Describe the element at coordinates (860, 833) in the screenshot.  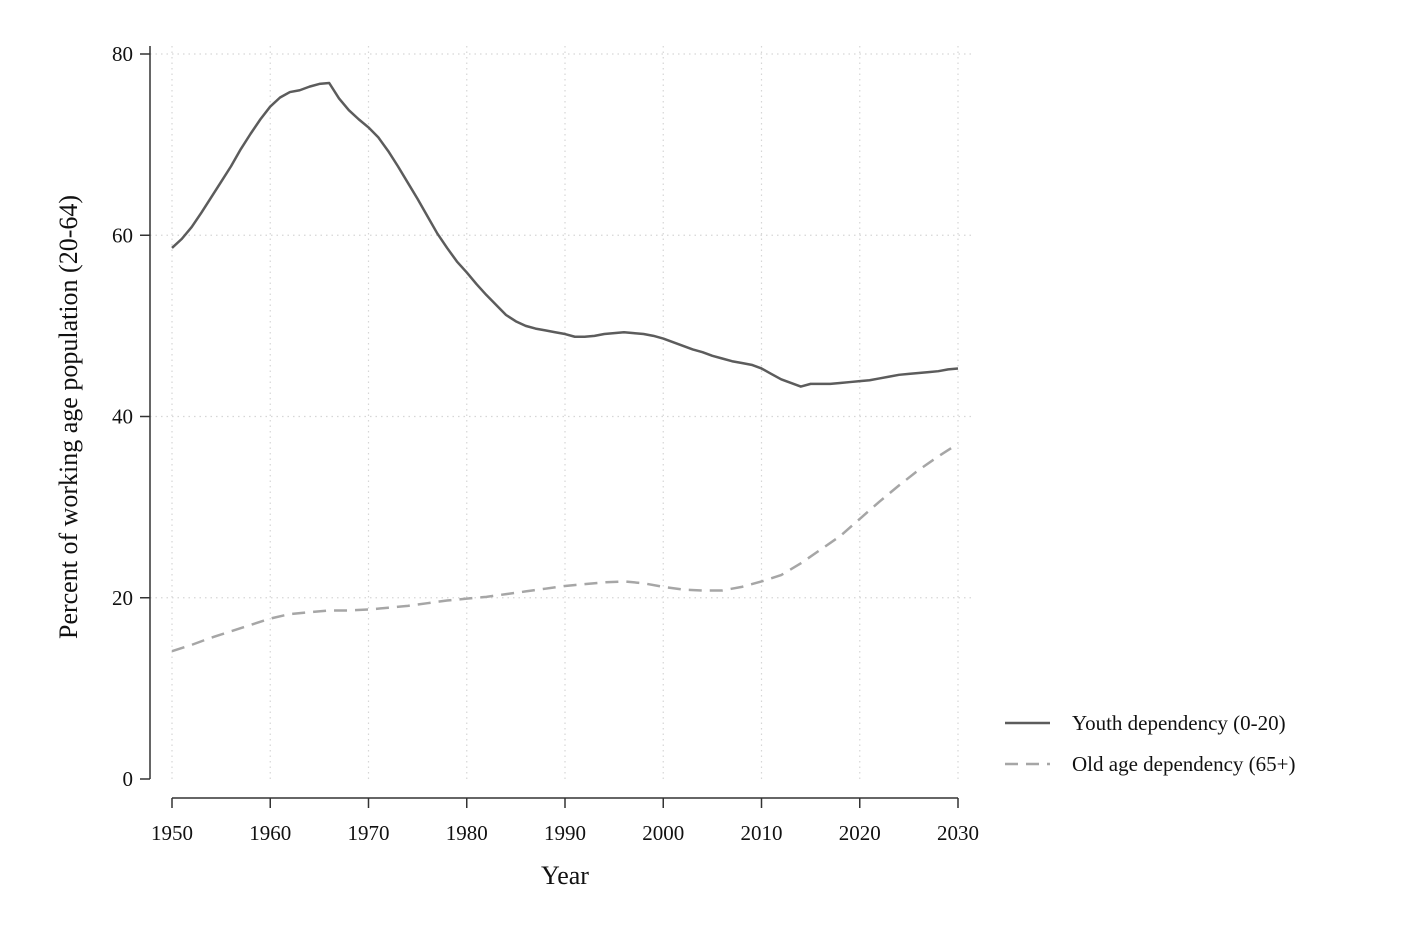
I see `x-tick-label-2020: 2020` at that location.